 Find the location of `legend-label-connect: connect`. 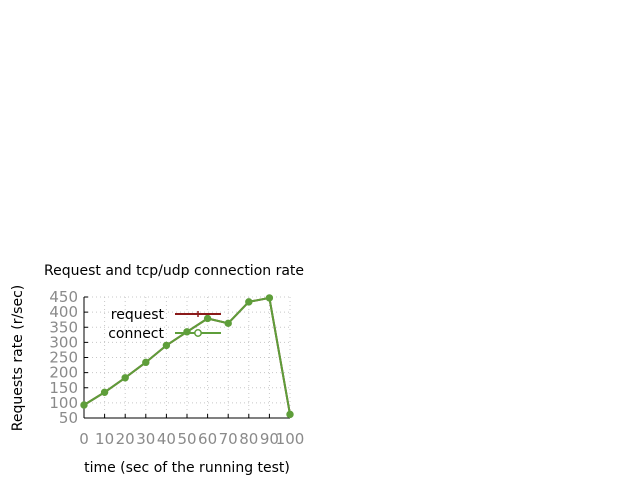

legend-label-connect: connect is located at coordinates (136, 334).